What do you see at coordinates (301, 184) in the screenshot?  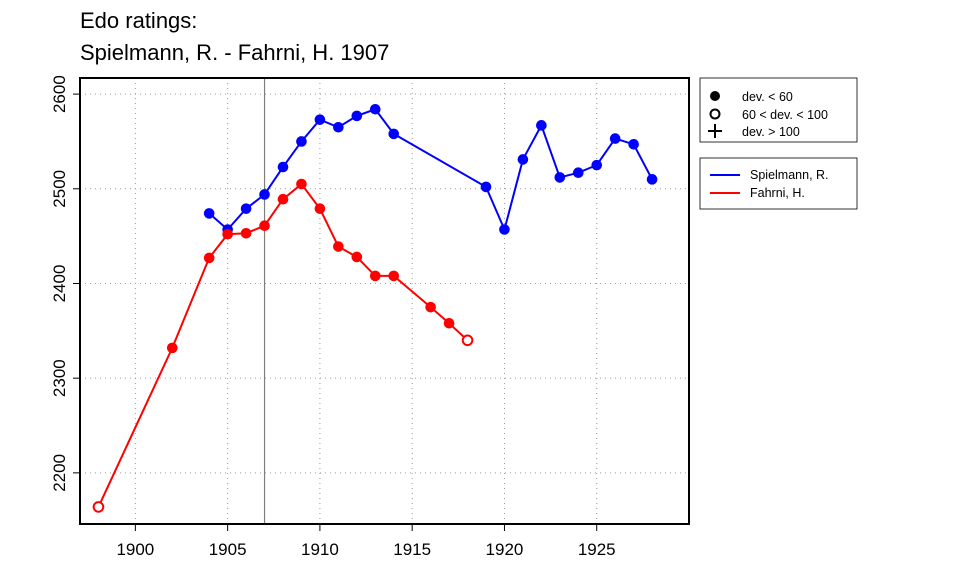 I see `data-point-fahrni-h-1909` at bounding box center [301, 184].